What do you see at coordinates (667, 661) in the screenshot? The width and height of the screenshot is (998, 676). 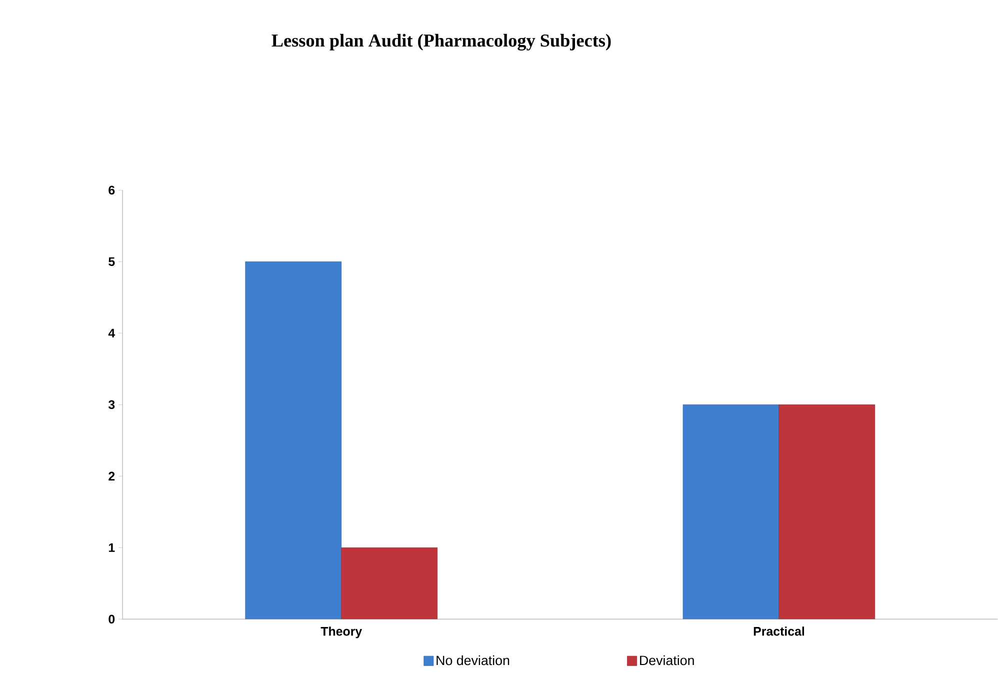 I see `legend-label: Deviation` at bounding box center [667, 661].